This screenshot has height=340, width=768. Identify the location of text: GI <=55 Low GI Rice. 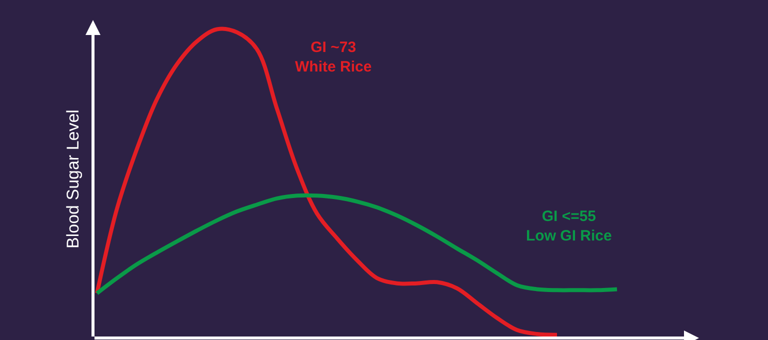
(569, 226).